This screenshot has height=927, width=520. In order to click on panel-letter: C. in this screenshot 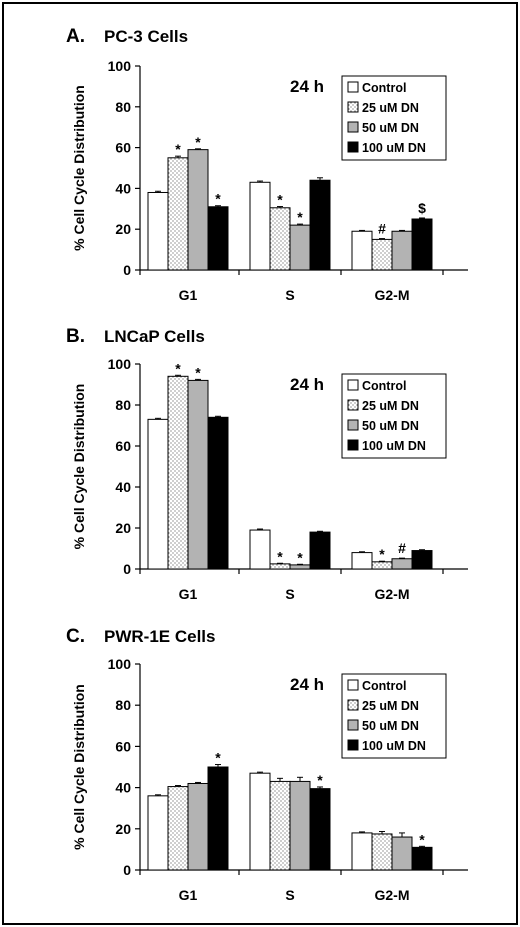, I will do `click(75, 636)`.